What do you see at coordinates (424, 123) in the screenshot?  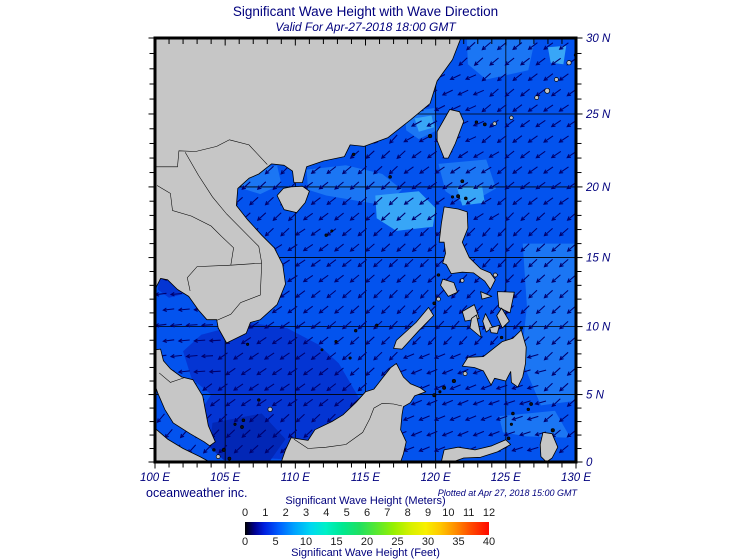 I see `sea-region-taiwan-strait-bright` at bounding box center [424, 123].